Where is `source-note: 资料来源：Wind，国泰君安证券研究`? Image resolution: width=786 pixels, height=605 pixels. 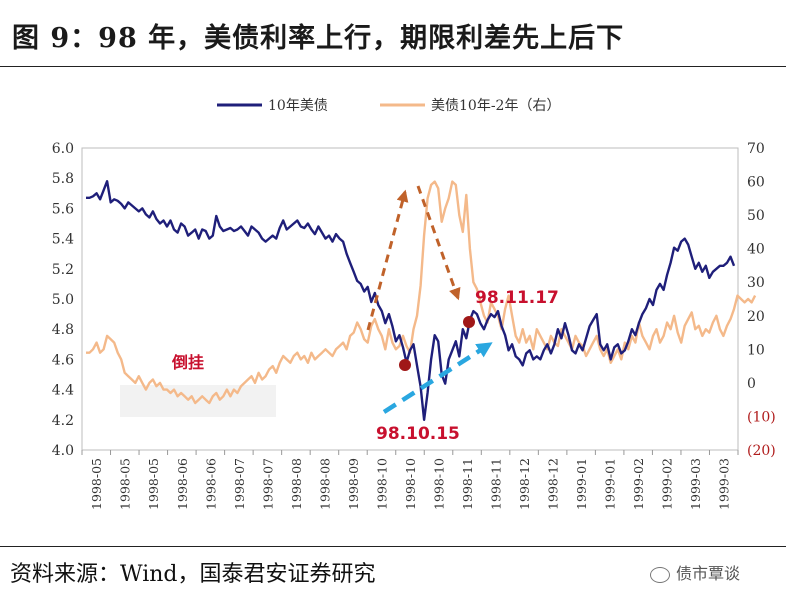
source-note: 资料来源：Wind，国泰君安证券研究 is located at coordinates (193, 574).